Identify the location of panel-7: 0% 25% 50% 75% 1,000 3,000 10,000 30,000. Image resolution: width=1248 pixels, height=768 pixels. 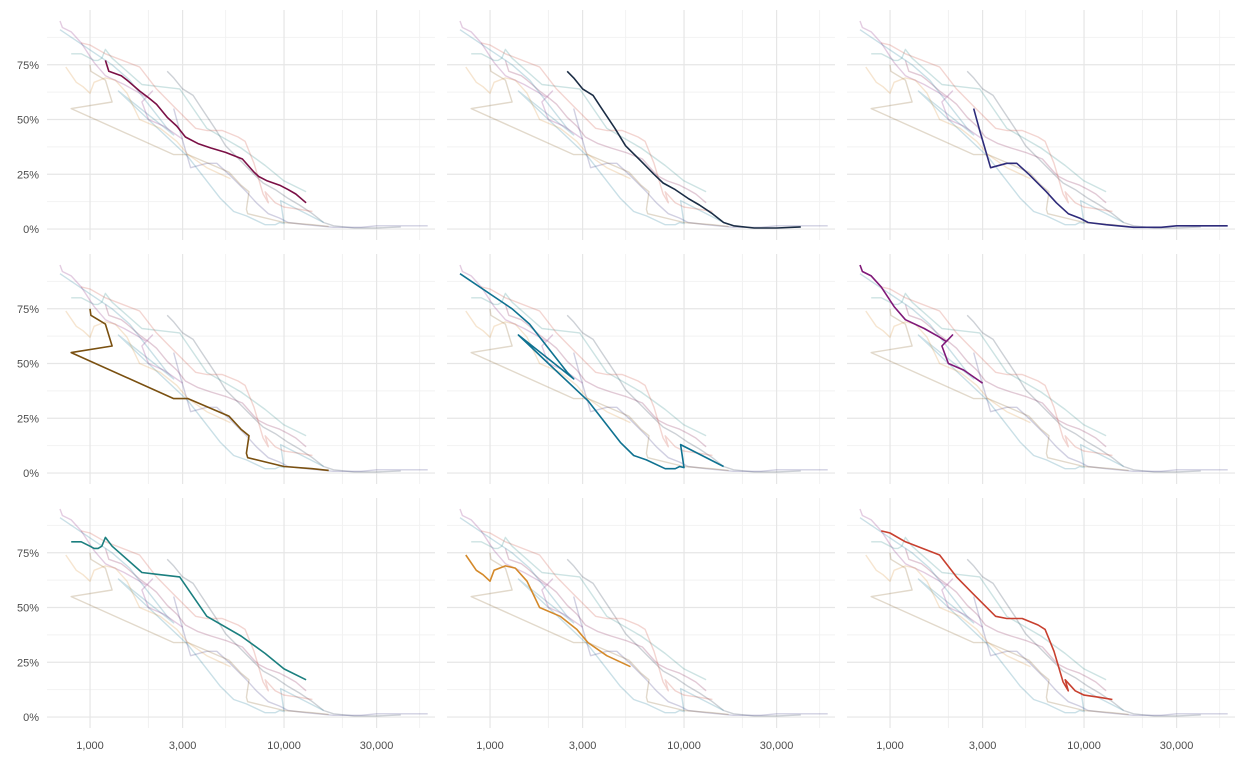
(226, 625).